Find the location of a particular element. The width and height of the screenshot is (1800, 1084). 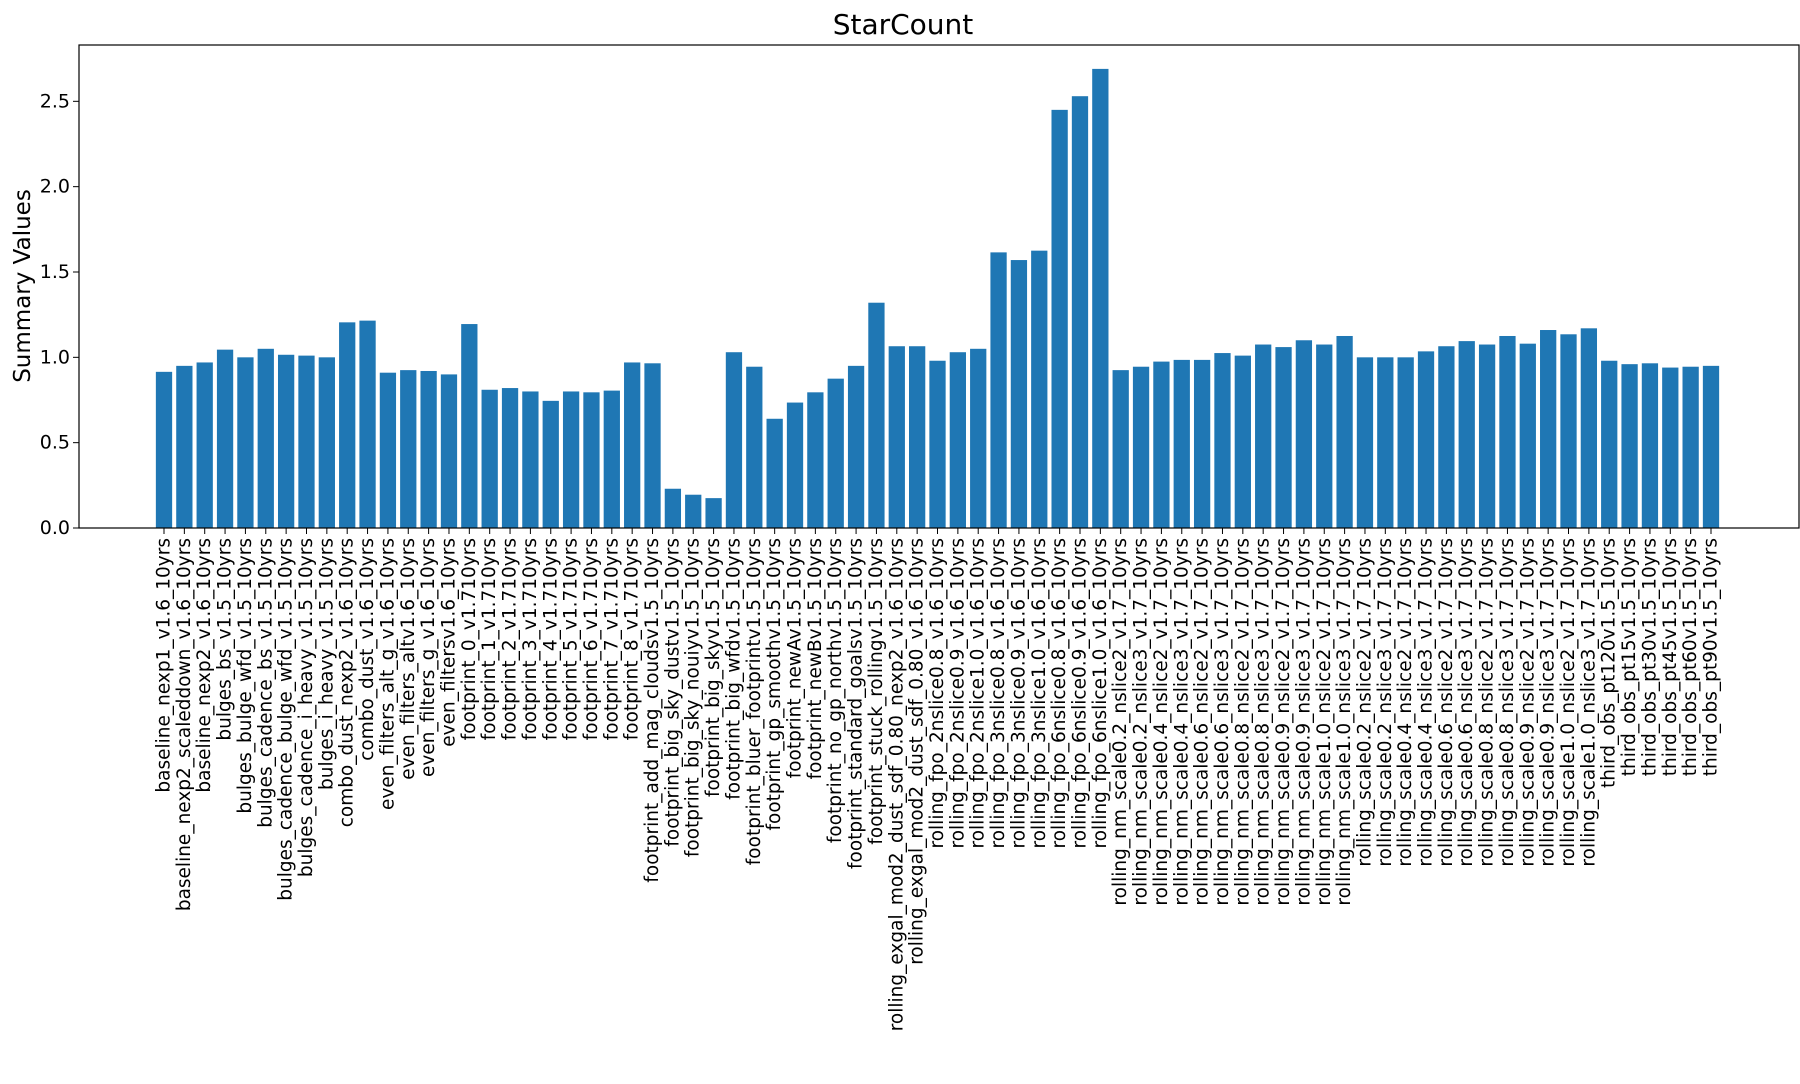

x-tick-label: rolling_nm_scale0.8_nslice3_v1.7_10yrs is located at coordinates (1263, 722).